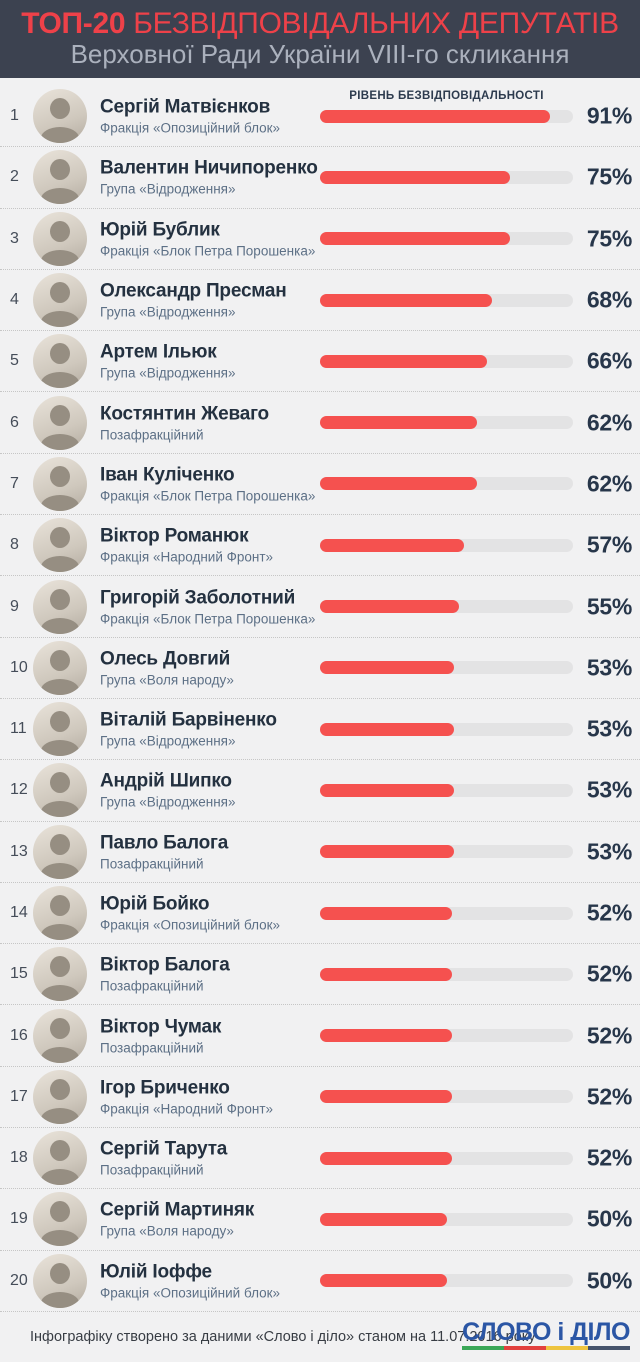 This screenshot has height=1362, width=640. What do you see at coordinates (19, 912) in the screenshot?
I see `rank-number: 14` at bounding box center [19, 912].